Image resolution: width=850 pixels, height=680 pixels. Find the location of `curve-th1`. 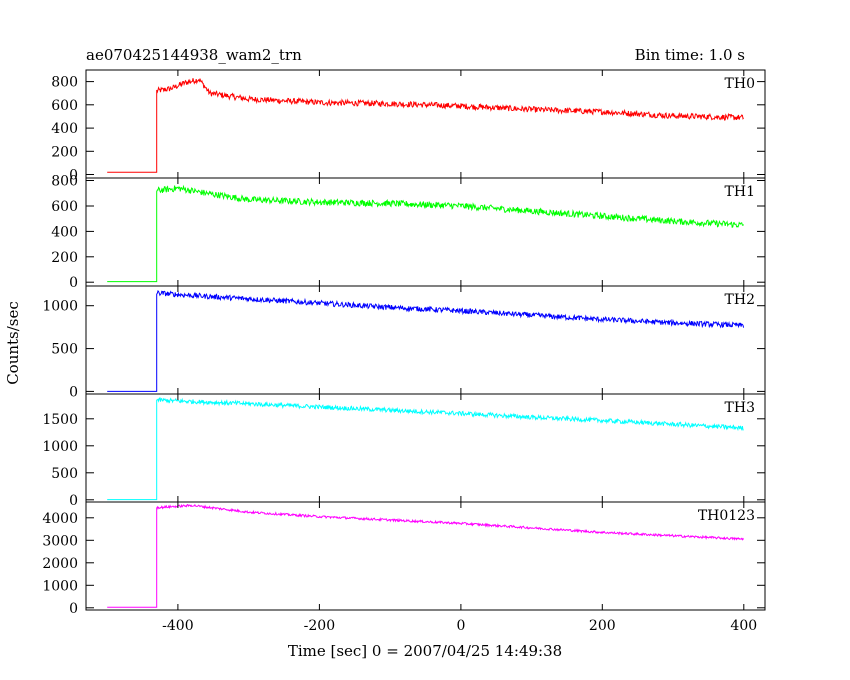

curve-th1 is located at coordinates (425, 233).